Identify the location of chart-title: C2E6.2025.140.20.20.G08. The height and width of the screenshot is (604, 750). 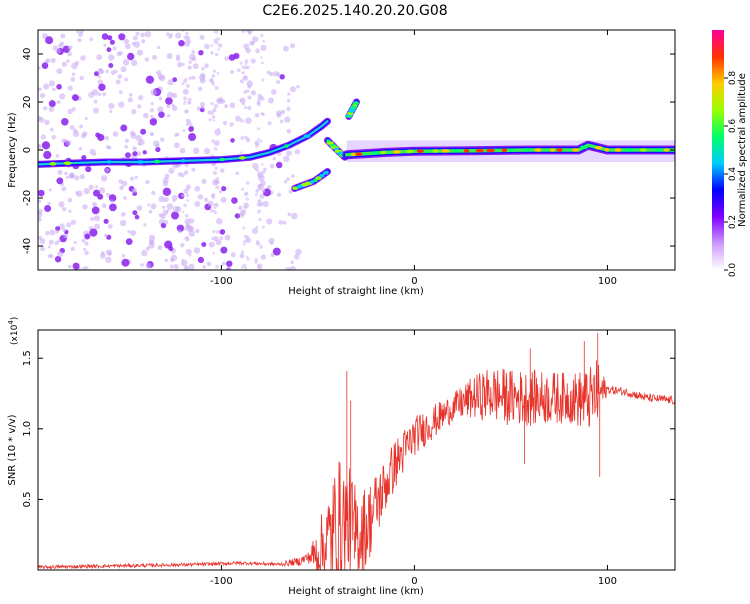
(354, 11).